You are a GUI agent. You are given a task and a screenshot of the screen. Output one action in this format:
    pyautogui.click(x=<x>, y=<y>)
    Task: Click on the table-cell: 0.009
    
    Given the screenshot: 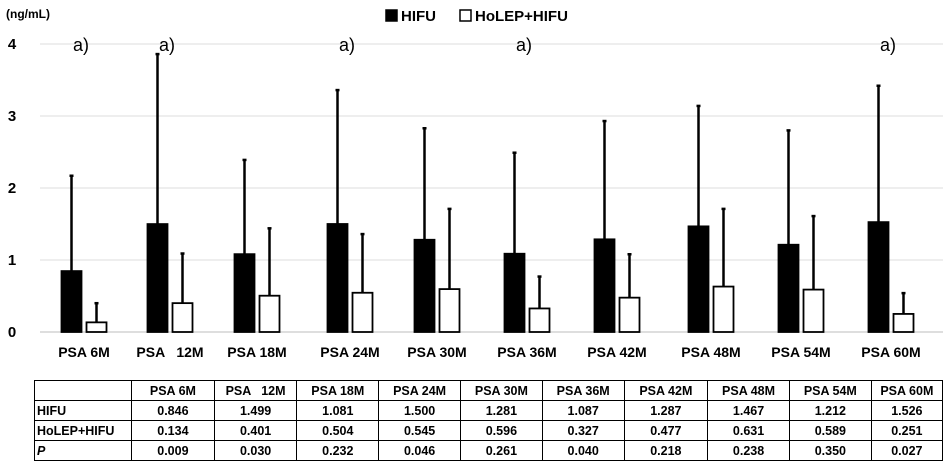 What is the action you would take?
    pyautogui.click(x=173, y=450)
    